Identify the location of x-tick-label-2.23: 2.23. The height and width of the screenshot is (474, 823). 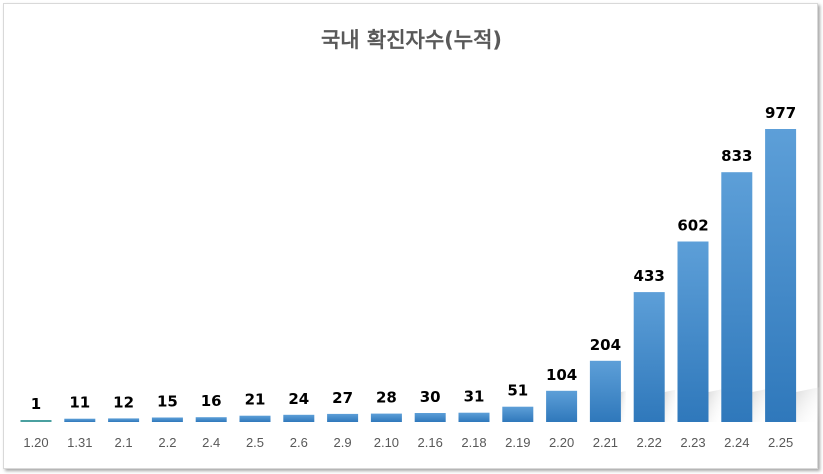
(692, 442).